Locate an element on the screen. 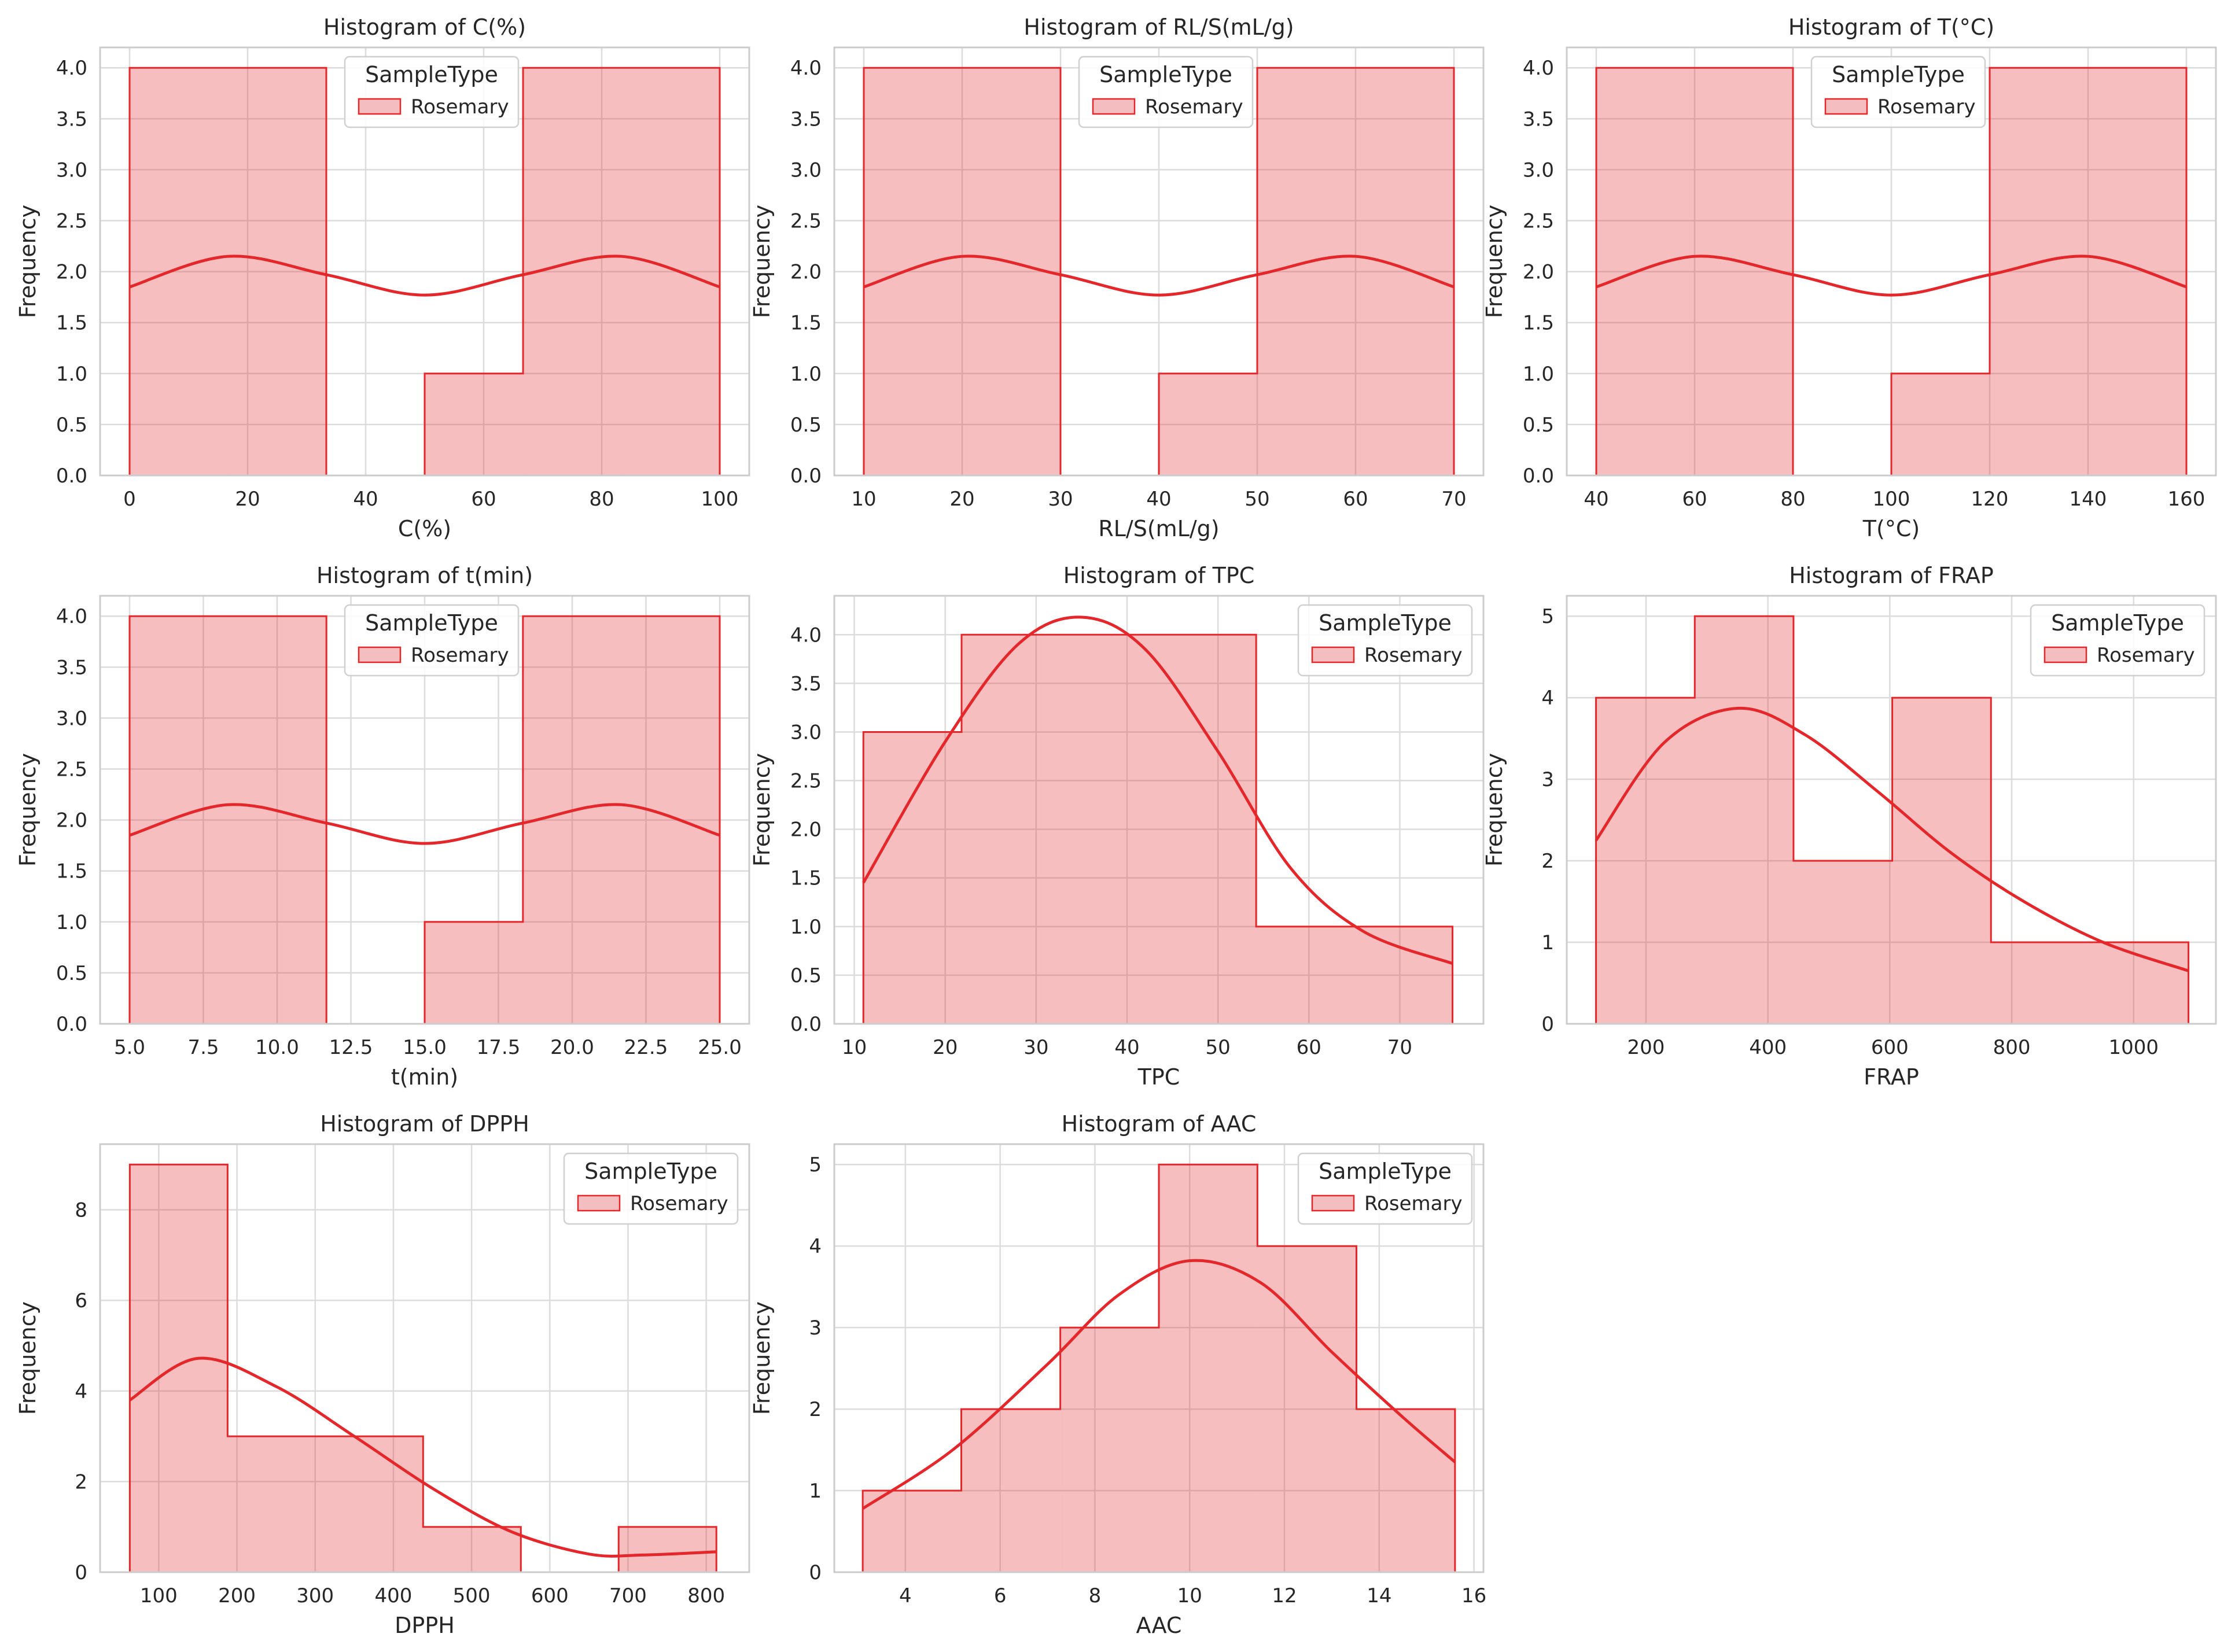 The width and height of the screenshot is (2235, 1652). x-tick-label: 25.0 is located at coordinates (720, 1048).